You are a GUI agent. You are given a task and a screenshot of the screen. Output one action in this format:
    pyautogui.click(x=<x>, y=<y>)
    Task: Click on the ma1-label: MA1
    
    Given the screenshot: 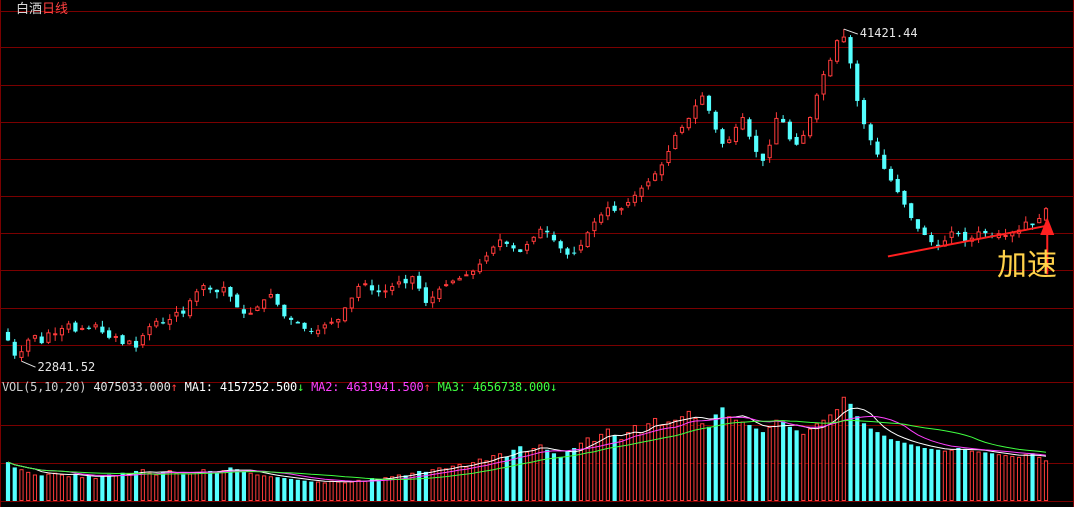 What is the action you would take?
    pyautogui.click(x=195, y=387)
    